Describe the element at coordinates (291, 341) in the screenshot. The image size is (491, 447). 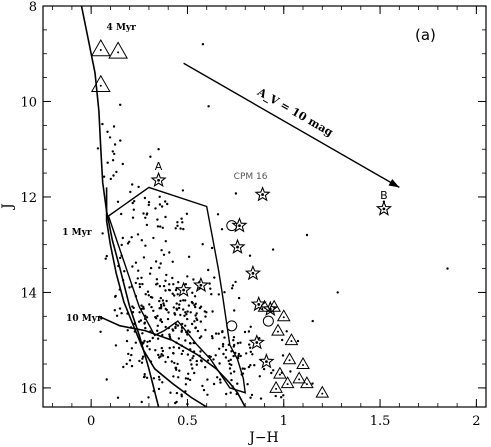
I see `triangle-source-center` at that location.